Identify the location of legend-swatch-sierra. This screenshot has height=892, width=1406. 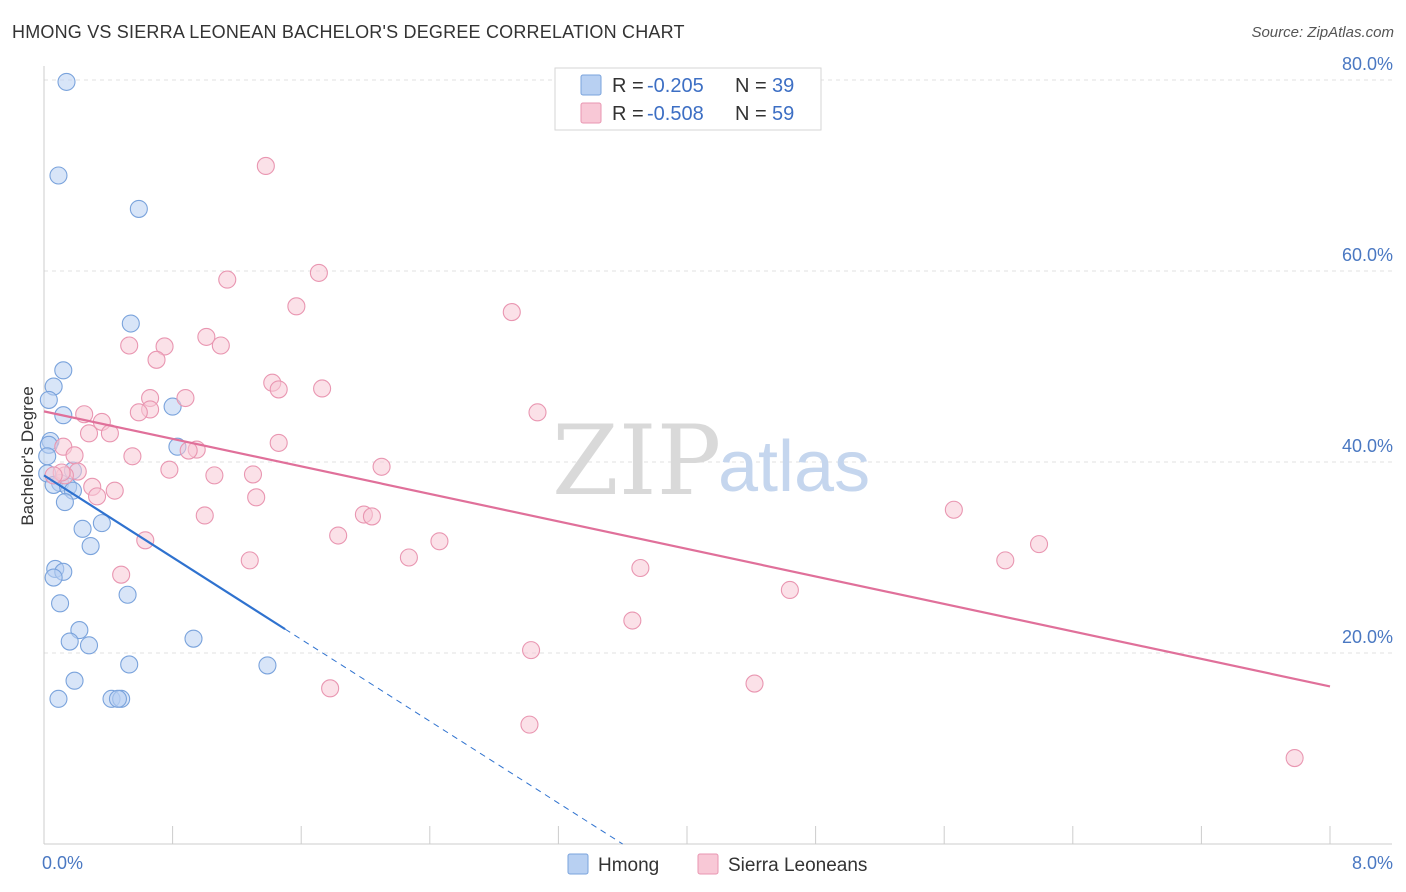
(591, 113).